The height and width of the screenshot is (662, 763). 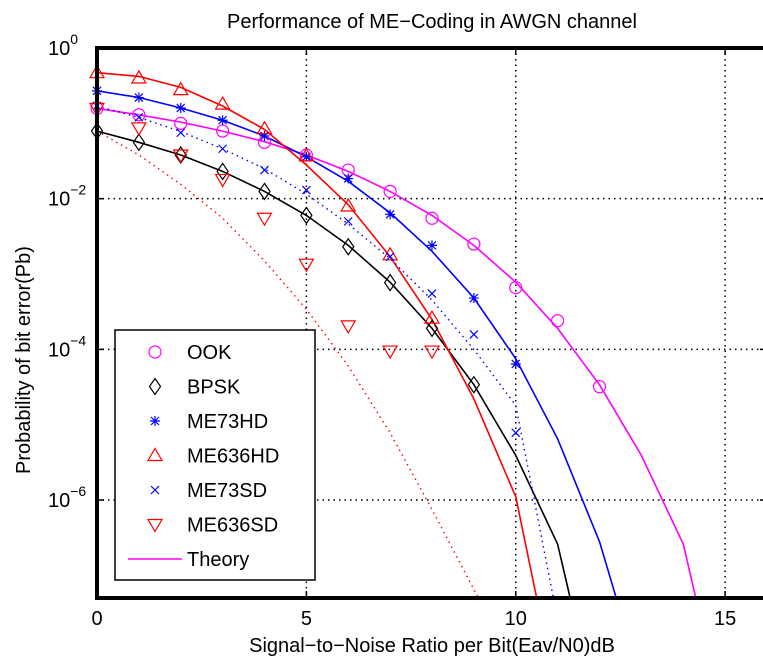 What do you see at coordinates (725, 619) in the screenshot?
I see `x-tick-label: 15` at bounding box center [725, 619].